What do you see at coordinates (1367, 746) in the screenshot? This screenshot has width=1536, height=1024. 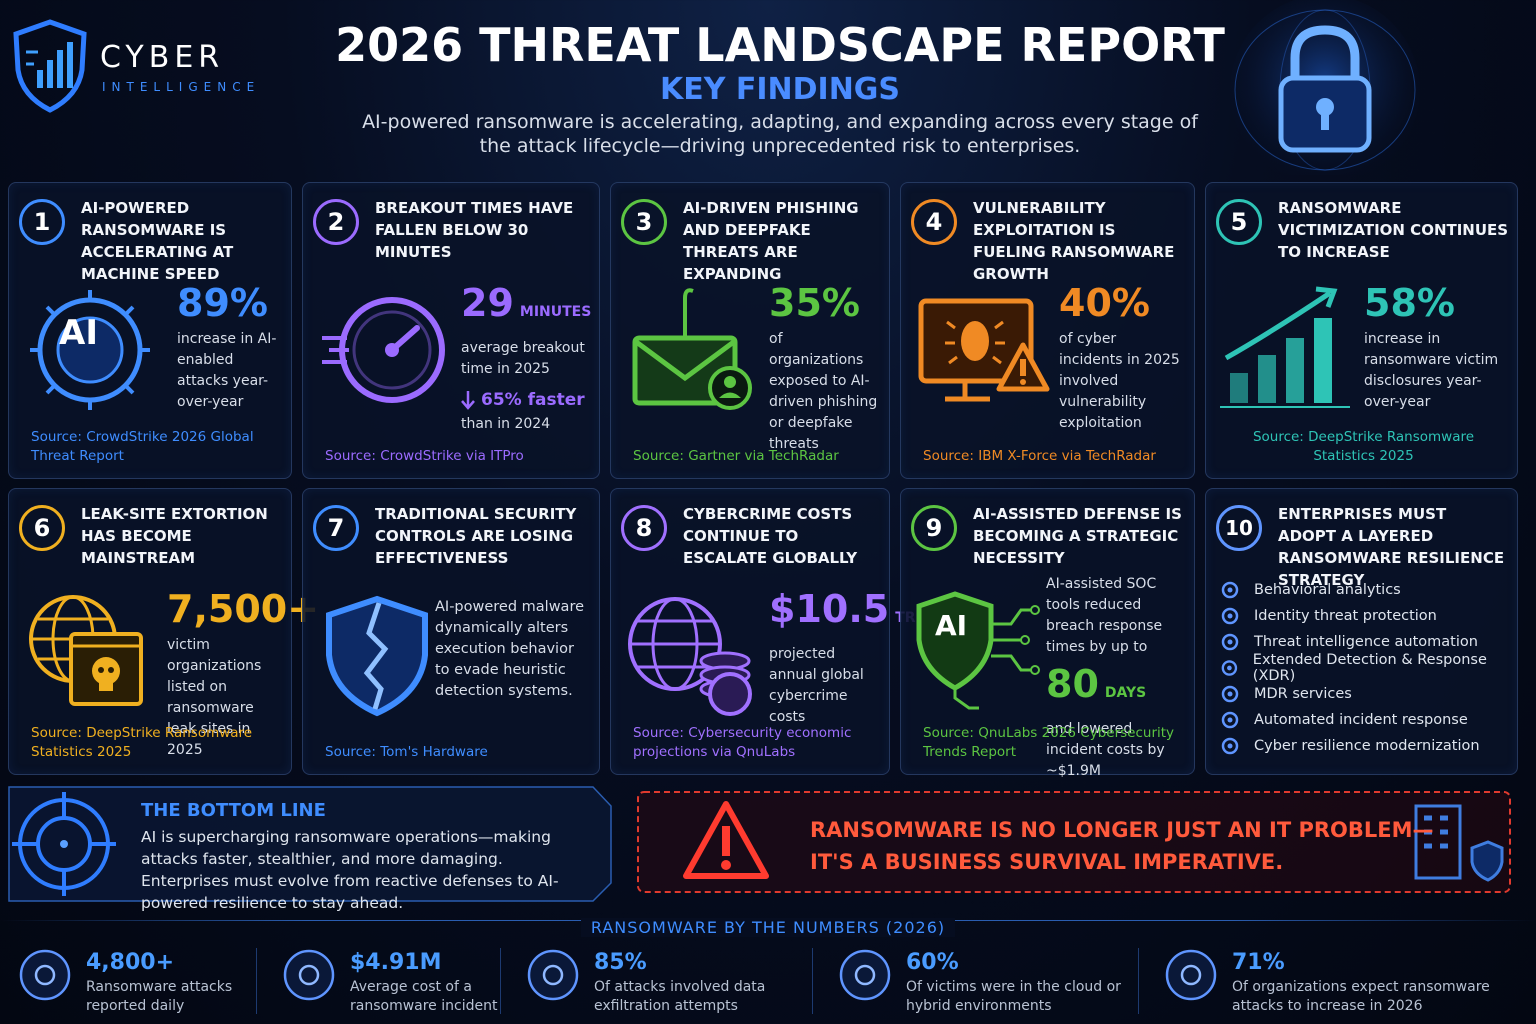 I see `strategy-text: Cyber resilience modernization` at bounding box center [1367, 746].